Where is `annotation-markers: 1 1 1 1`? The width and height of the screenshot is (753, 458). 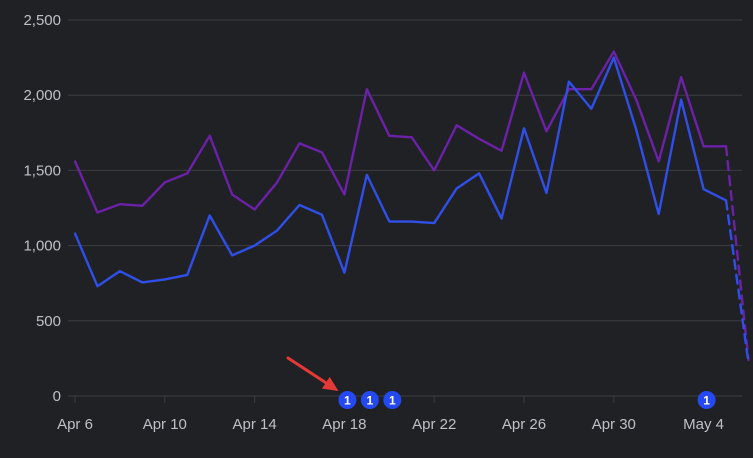 annotation-markers: 1 1 1 1 is located at coordinates (527, 400).